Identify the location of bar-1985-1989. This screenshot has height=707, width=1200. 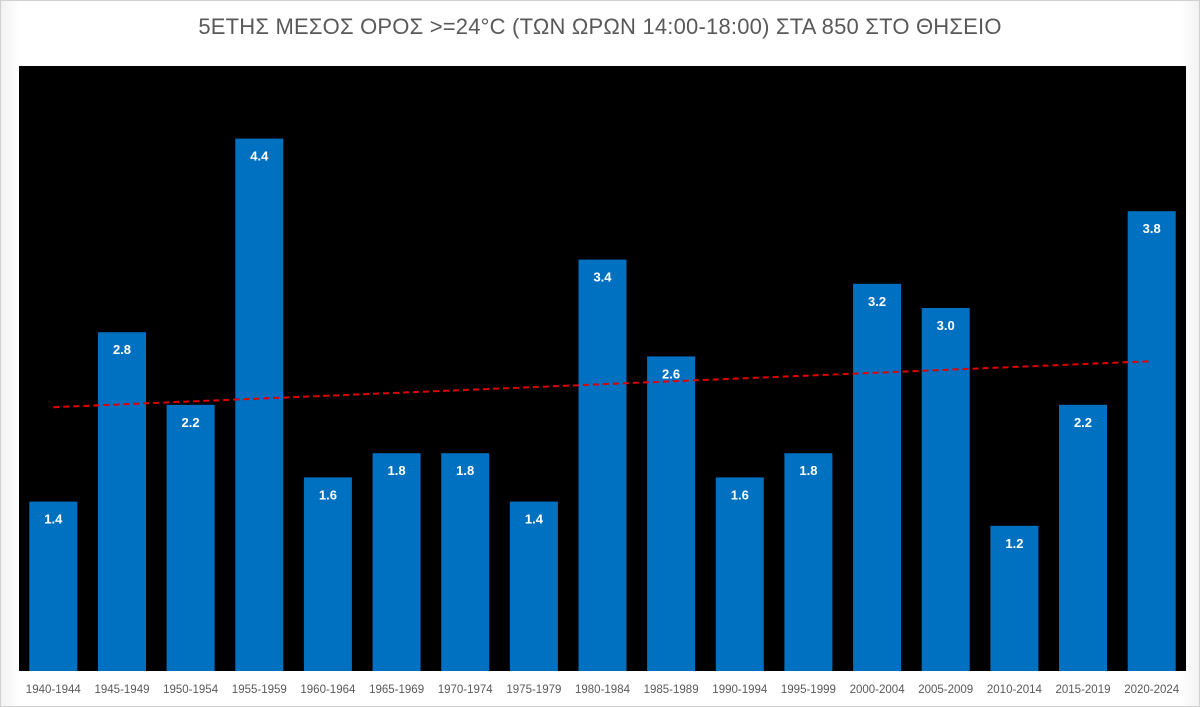
(671, 513).